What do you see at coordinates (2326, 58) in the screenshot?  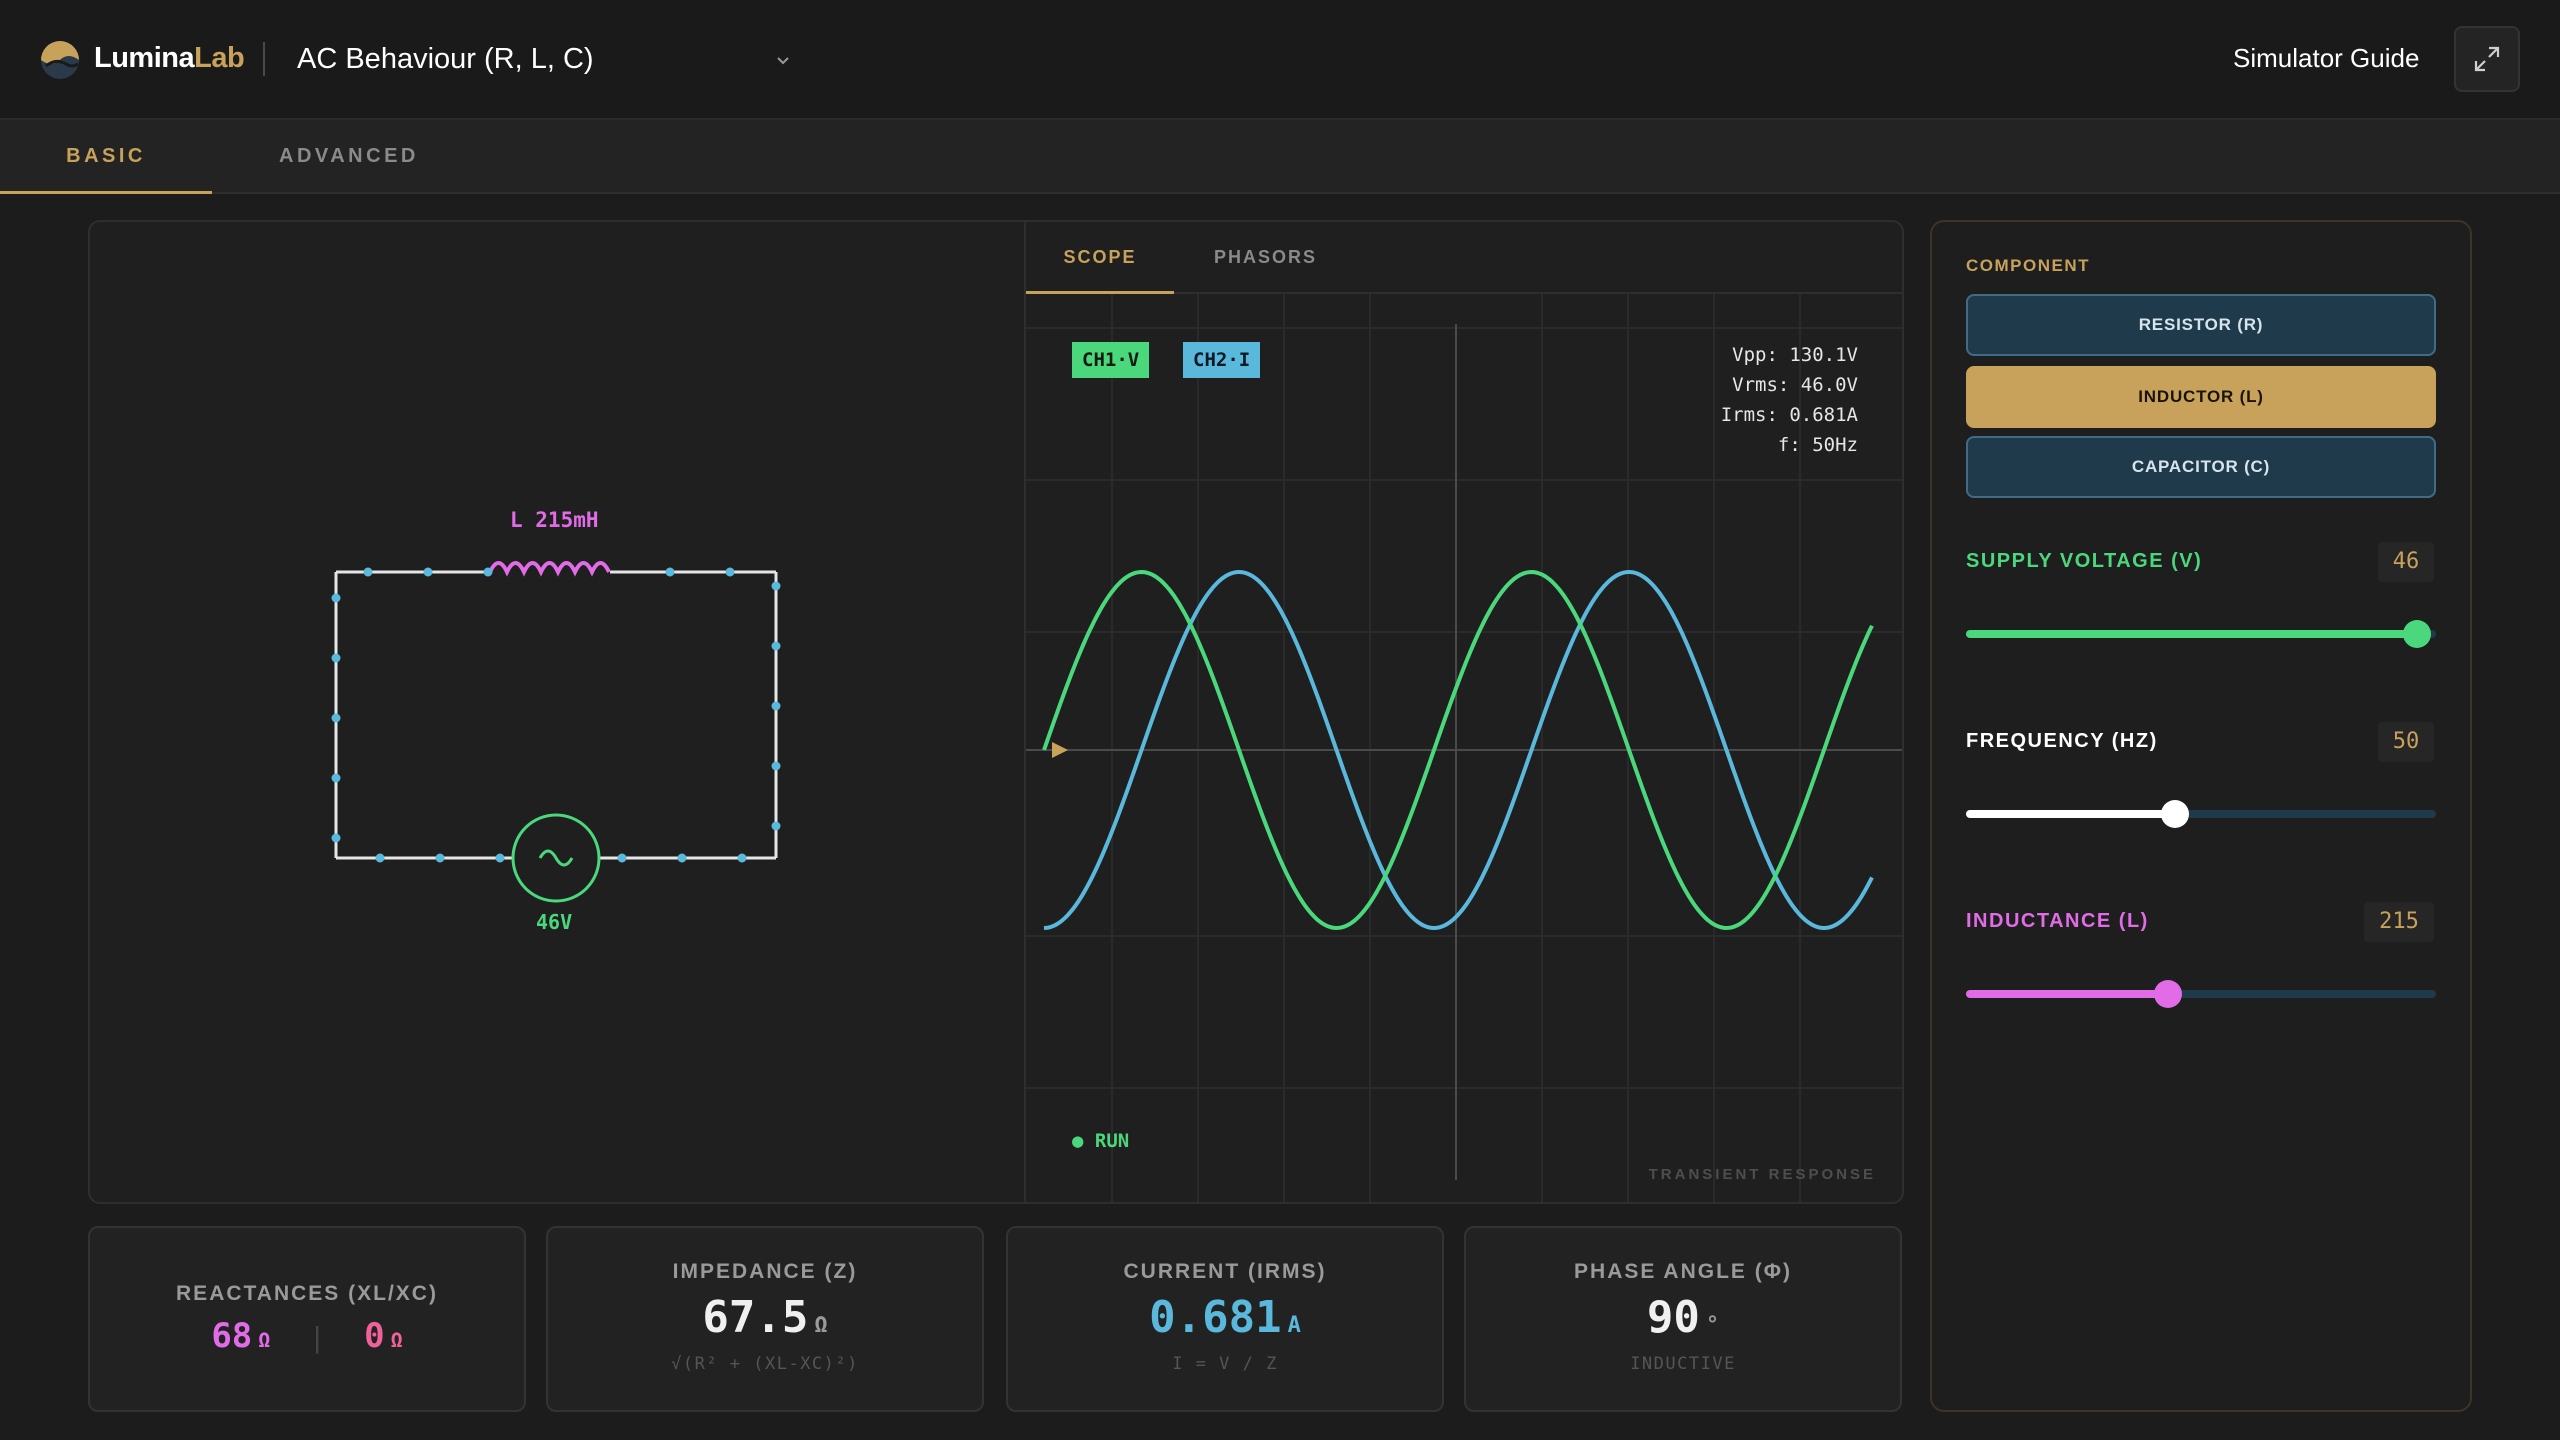 I see `simulator-guide-link: Simulator Guide` at bounding box center [2326, 58].